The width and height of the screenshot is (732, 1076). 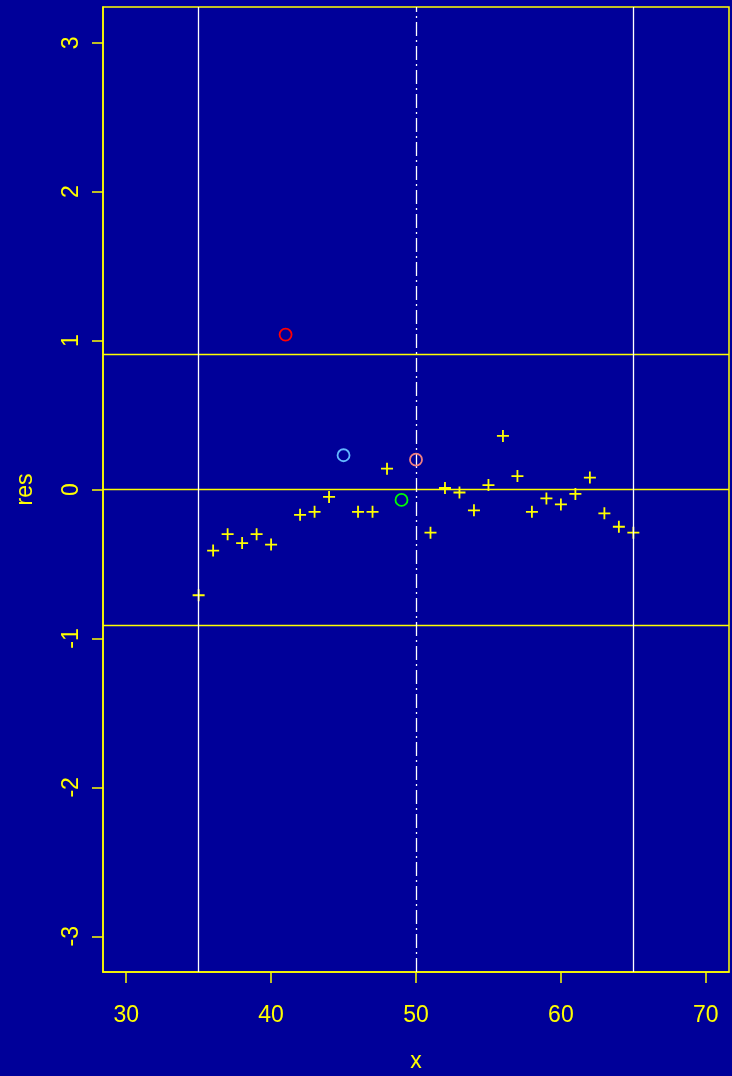 I want to click on x-tick-label: 50, so click(x=416, y=1013).